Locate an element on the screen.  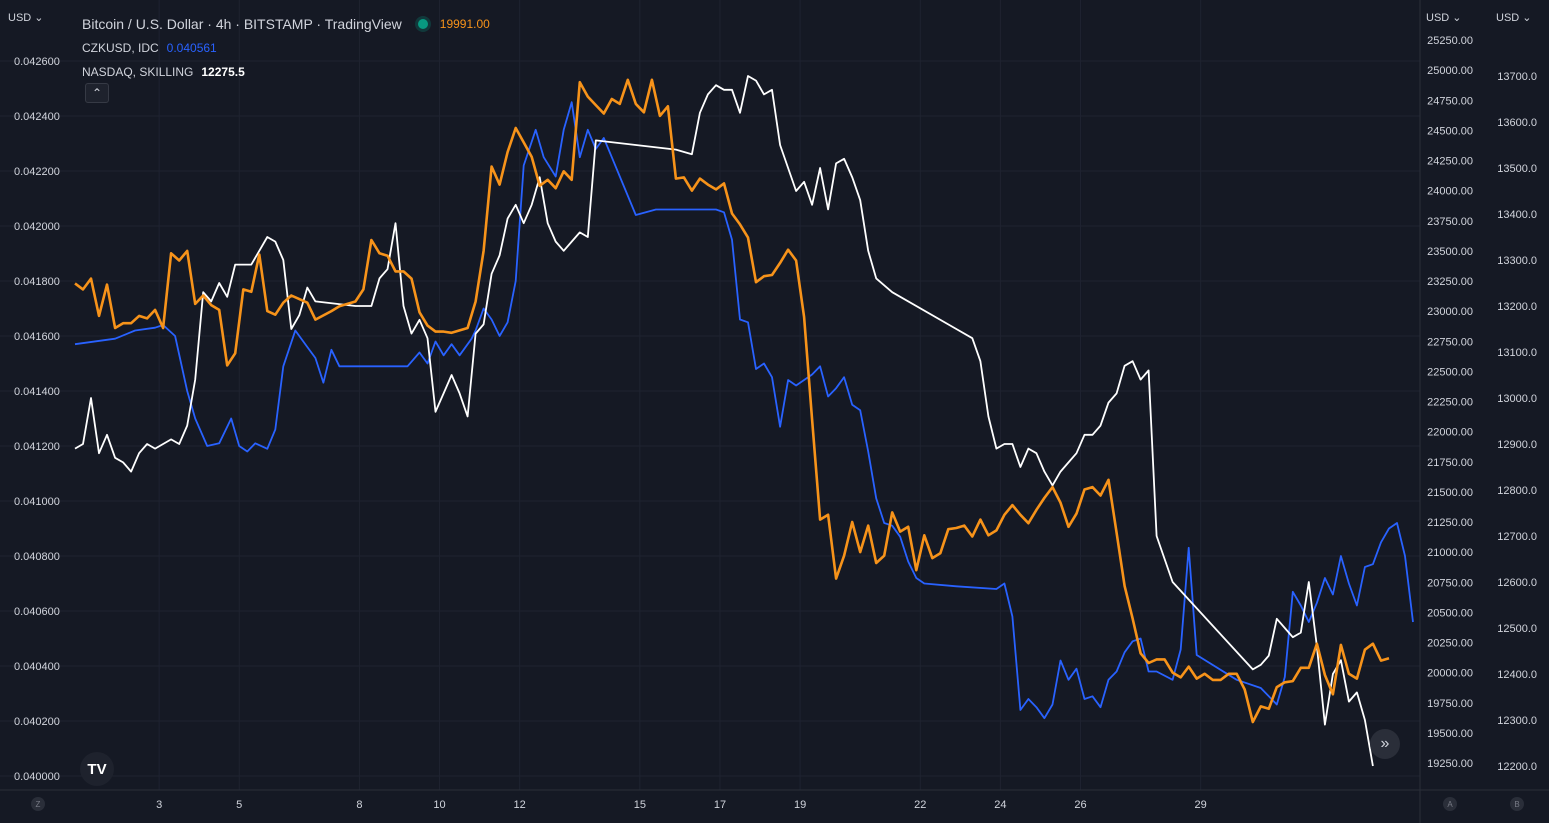
b-scale-button: B is located at coordinates (1517, 804).